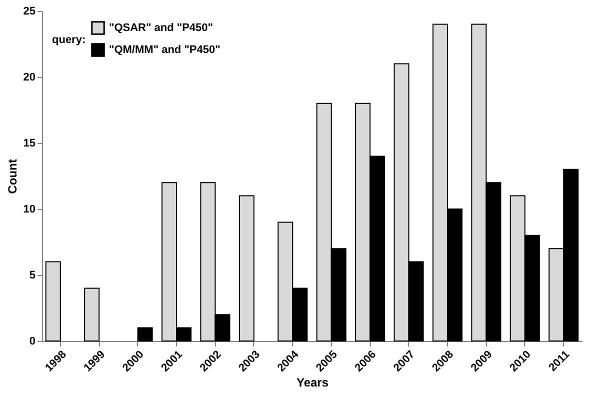 The image size is (616, 419). Describe the element at coordinates (161, 28) in the screenshot. I see `legend-label: "QSAR" and "P450"` at that location.